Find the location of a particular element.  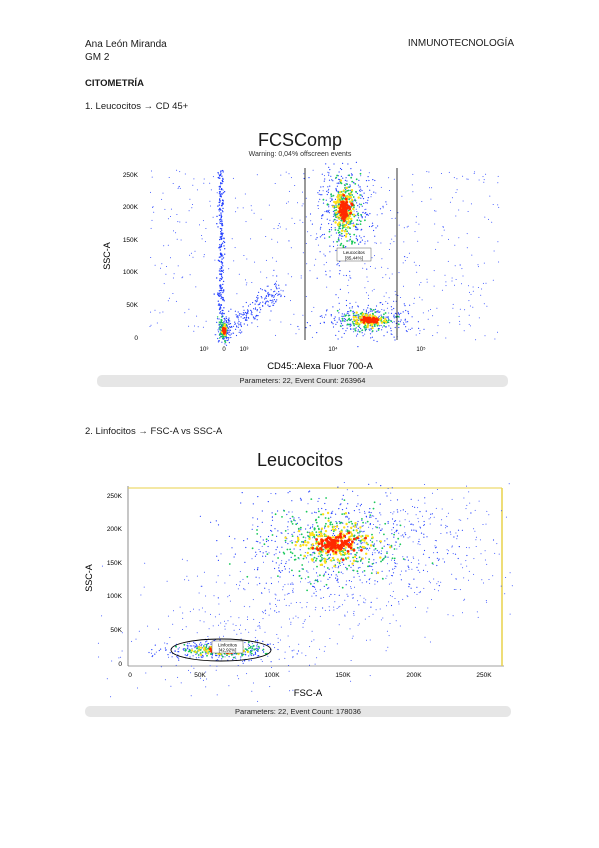

plot1-ytick: 50K is located at coordinates (132, 305).